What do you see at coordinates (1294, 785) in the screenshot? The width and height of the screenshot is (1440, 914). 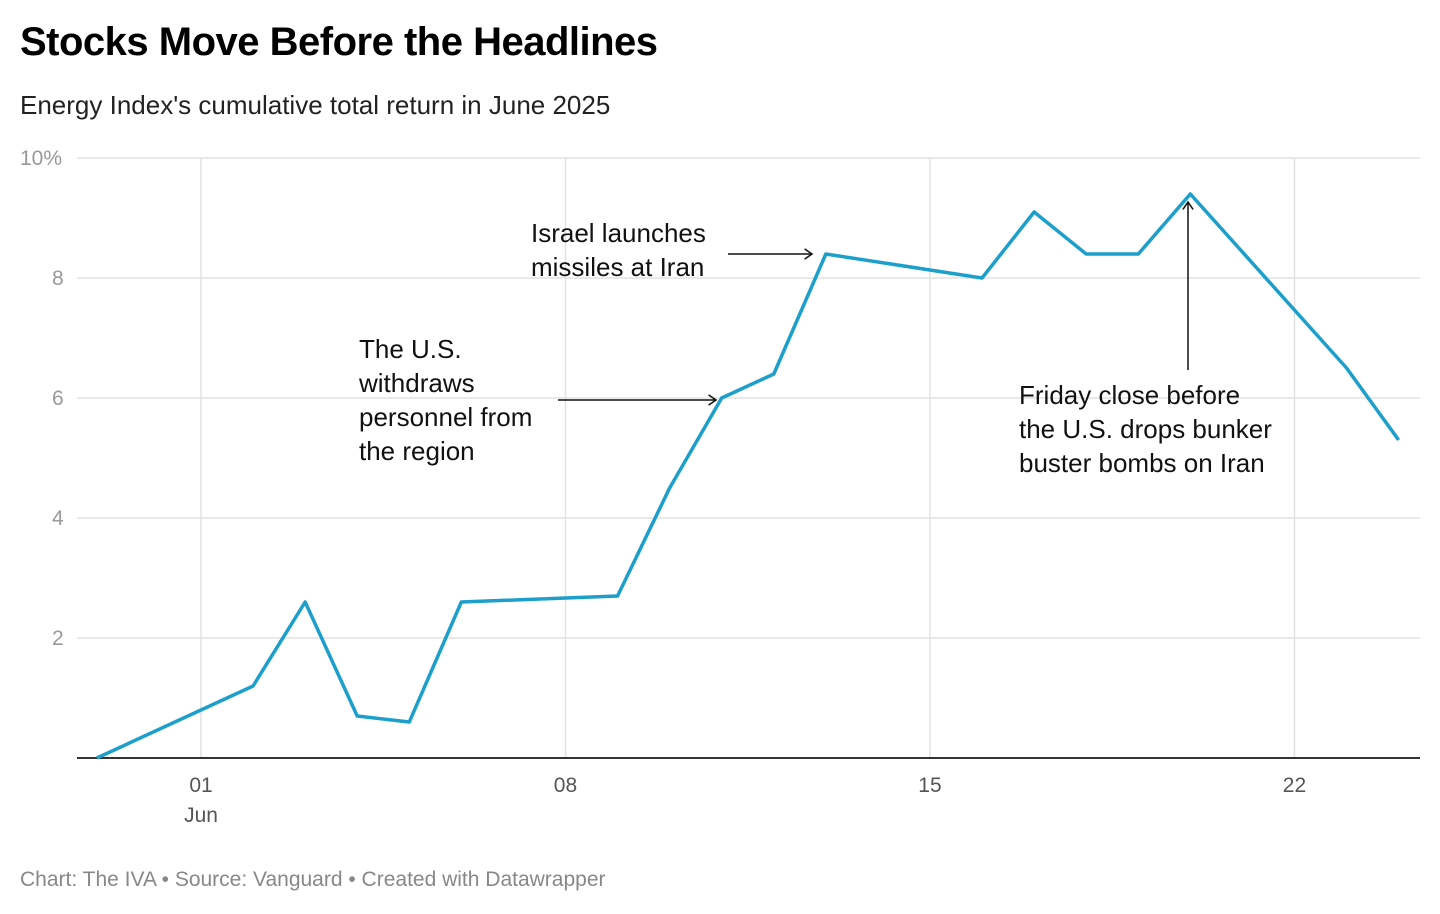 I see `x-tick-label: 22` at bounding box center [1294, 785].